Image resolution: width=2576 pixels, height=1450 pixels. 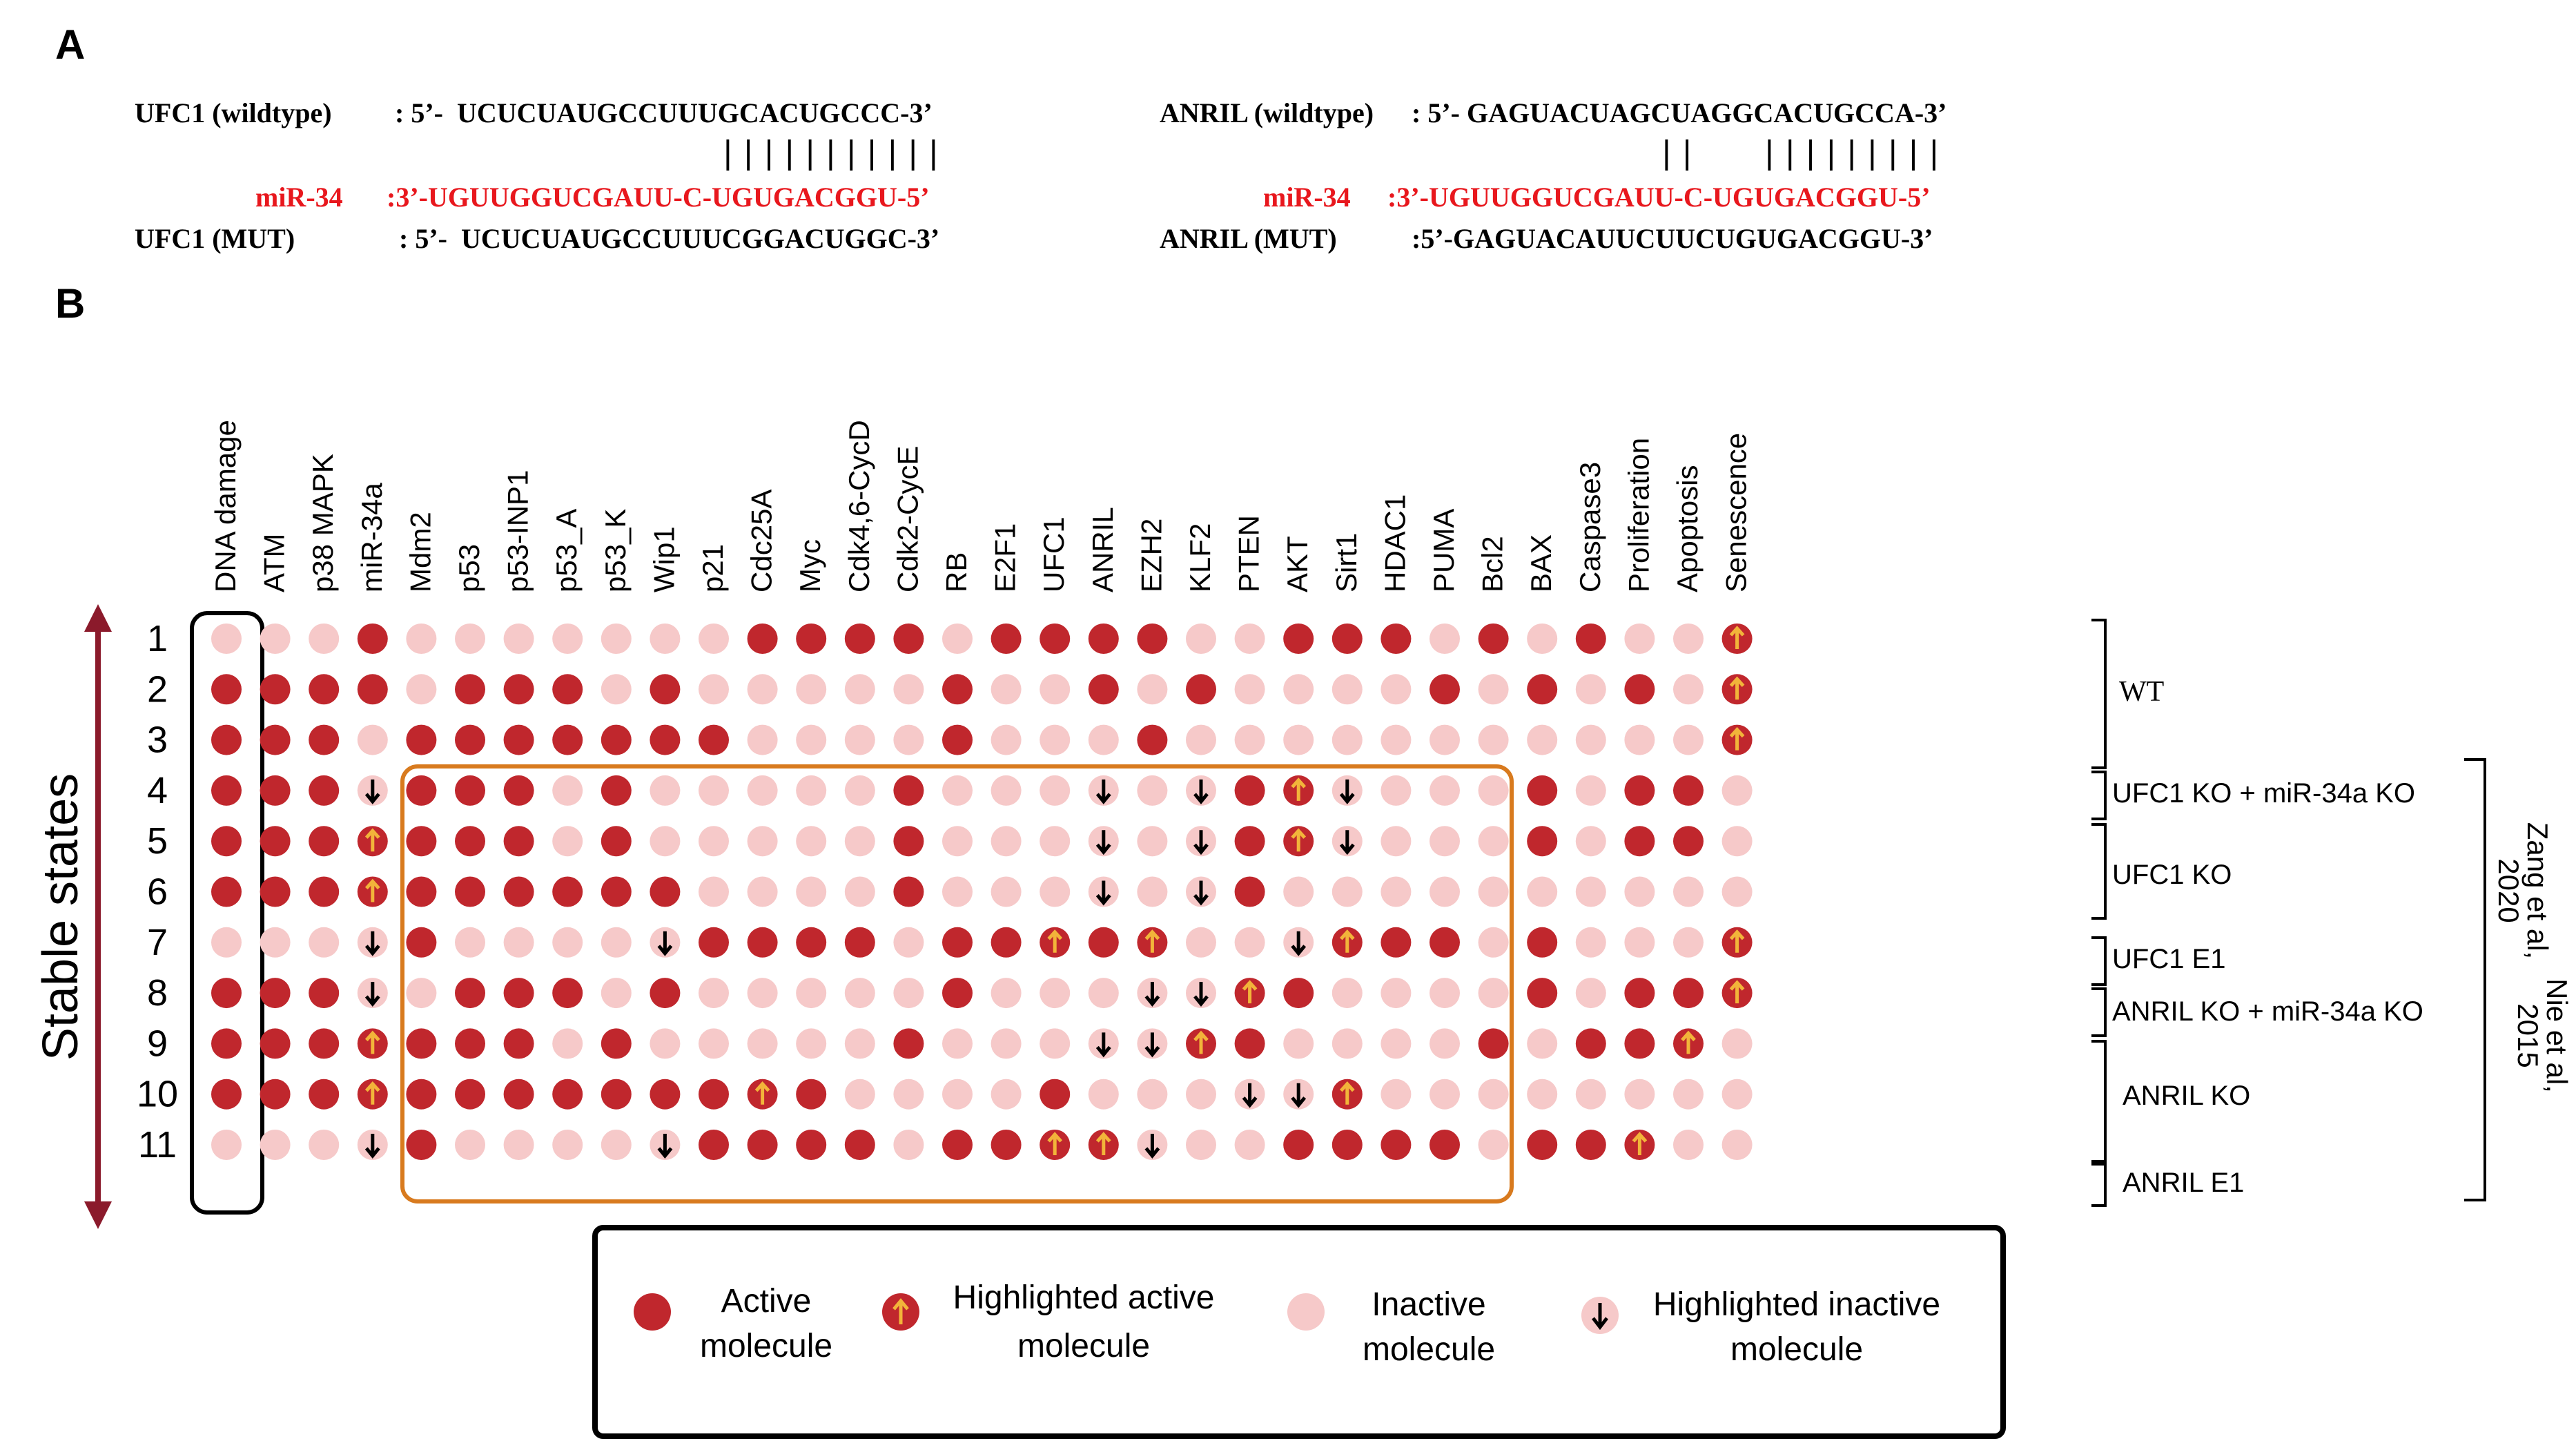 I want to click on ufc1-wildtype-sequence: : 5’- UCUCUAUGCCUUUGCACUGCCC-3’, so click(x=664, y=112).